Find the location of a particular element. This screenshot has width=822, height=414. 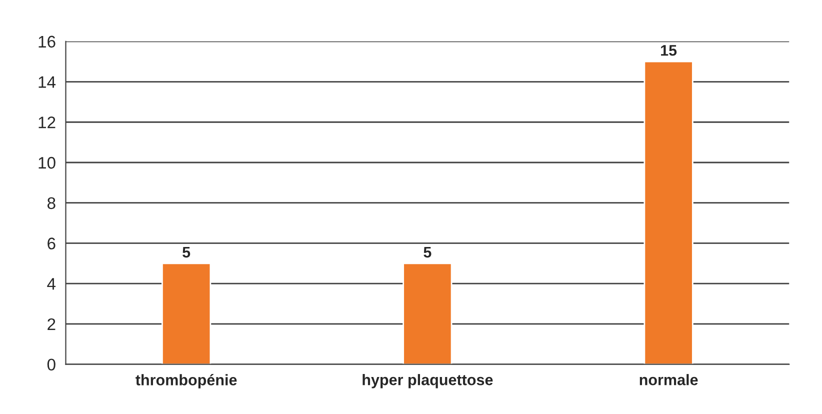

x-tick-label: hyper plaquettose is located at coordinates (427, 381).